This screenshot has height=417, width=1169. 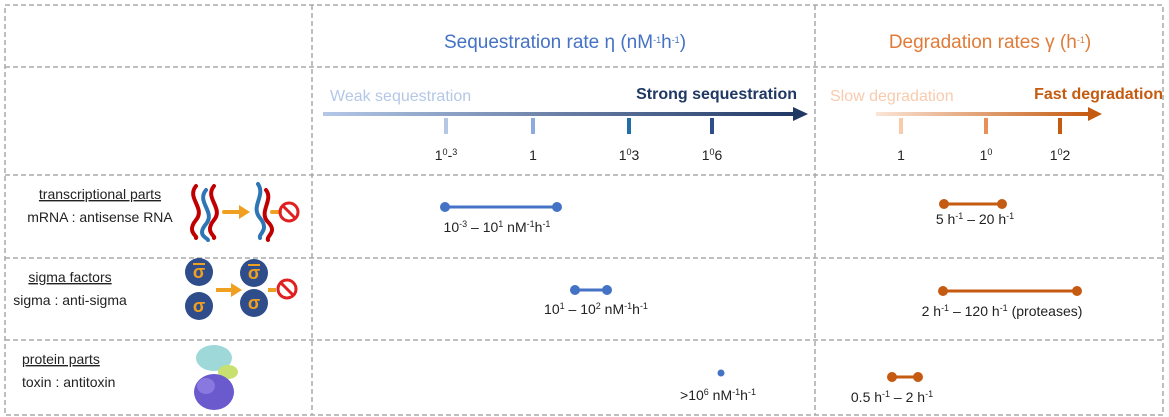 I want to click on row-pair: mRNA : antisense RNA, so click(x=100, y=217).